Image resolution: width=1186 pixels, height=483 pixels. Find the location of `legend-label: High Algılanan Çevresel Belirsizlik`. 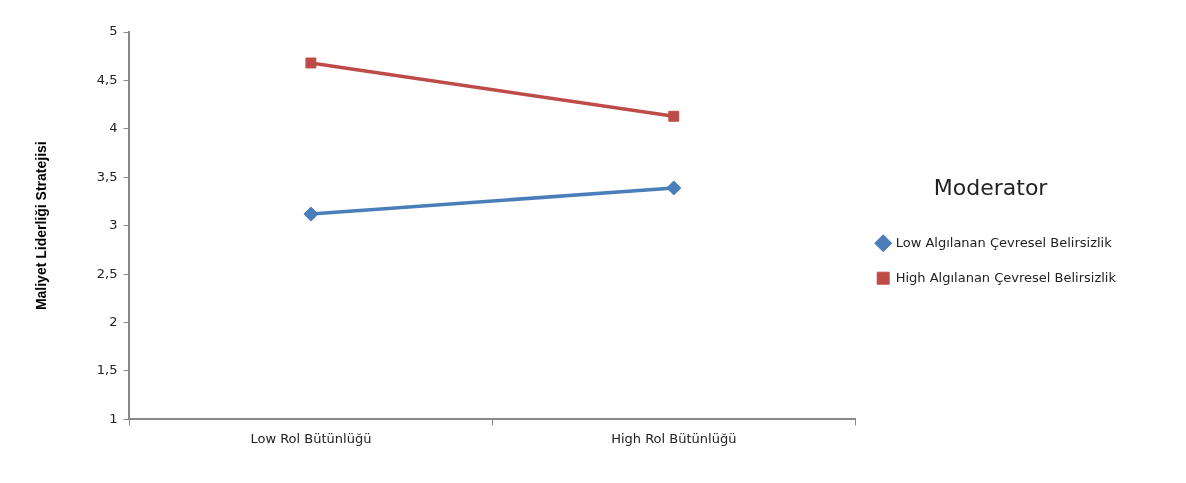

legend-label: High Algılanan Çevresel Belirsizlik is located at coordinates (1006, 277).